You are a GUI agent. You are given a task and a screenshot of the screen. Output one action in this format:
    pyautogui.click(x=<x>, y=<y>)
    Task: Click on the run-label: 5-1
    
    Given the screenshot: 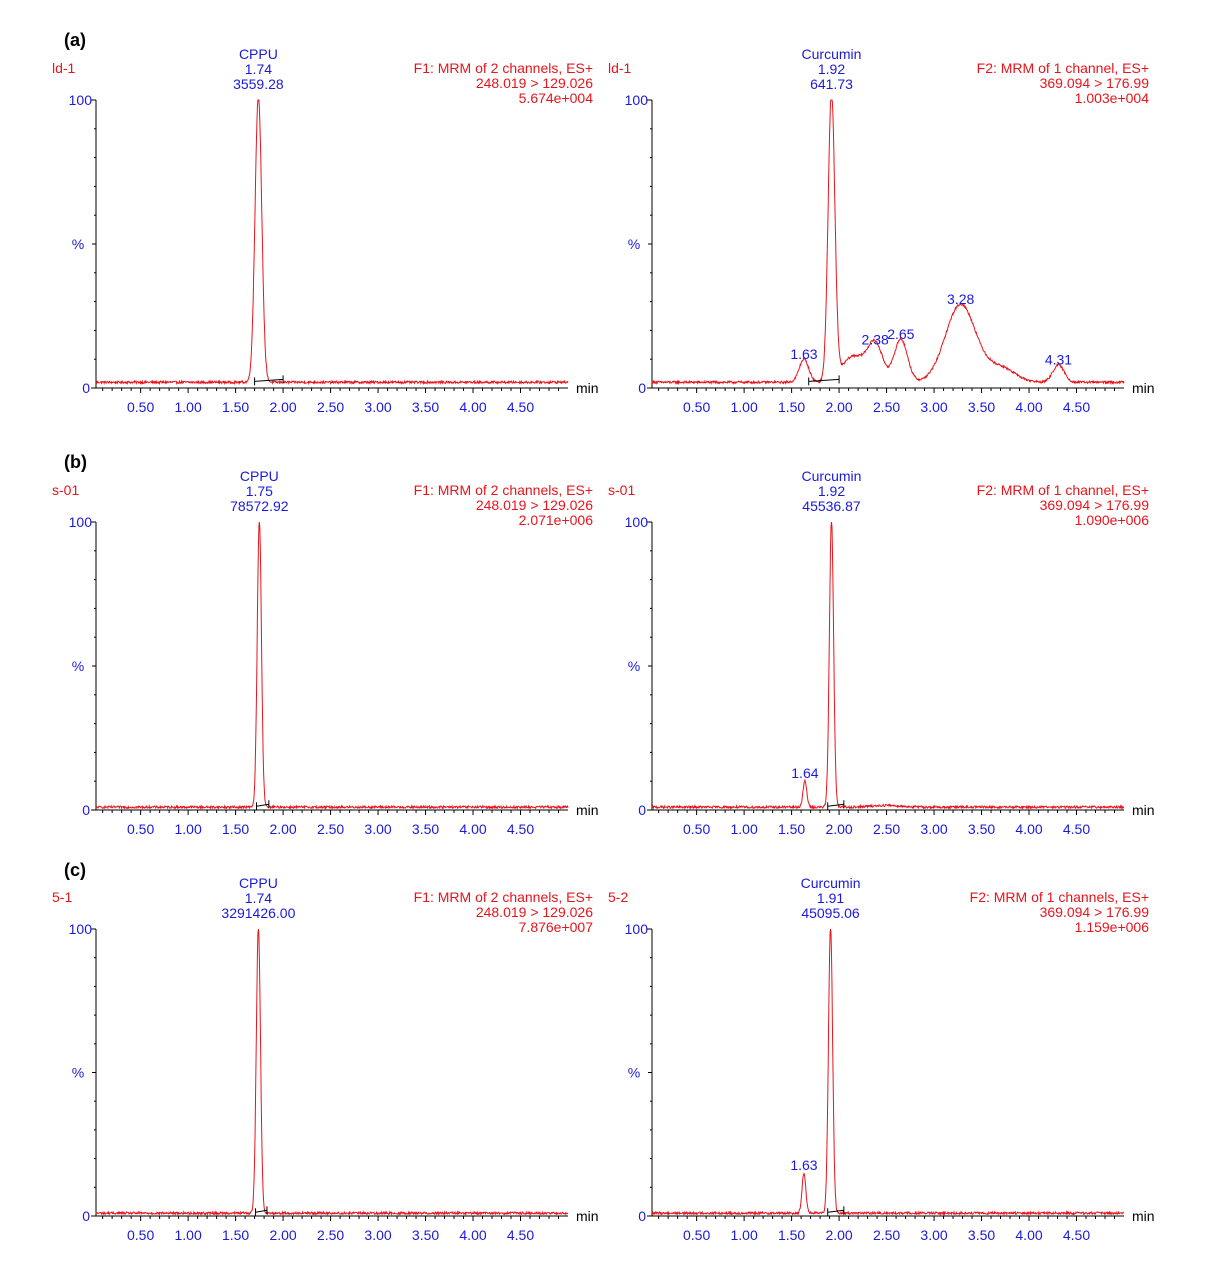 What is the action you would take?
    pyautogui.click(x=62, y=897)
    